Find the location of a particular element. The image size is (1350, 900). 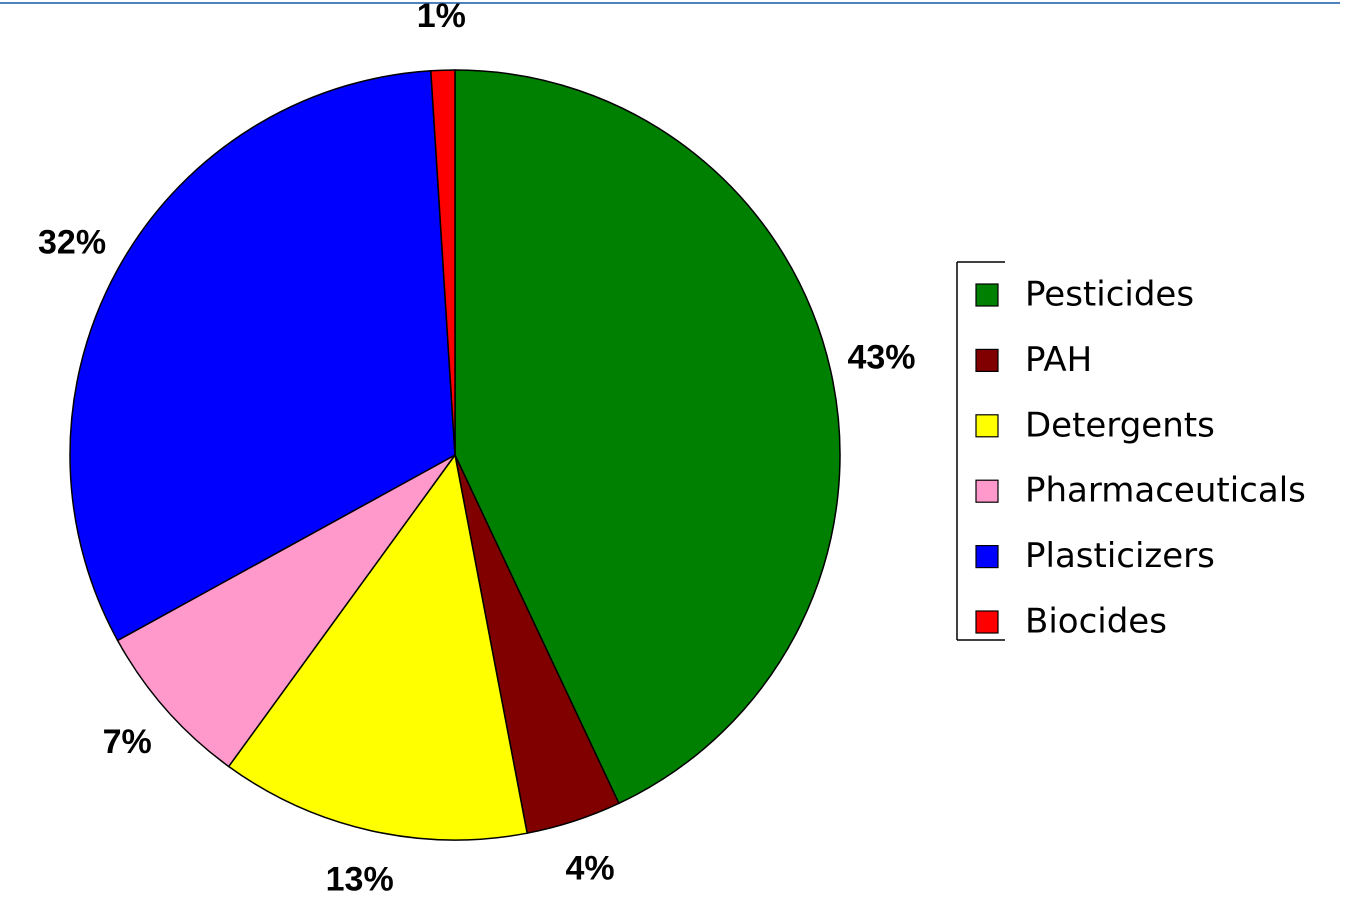

slice-label: 32% is located at coordinates (72, 242).